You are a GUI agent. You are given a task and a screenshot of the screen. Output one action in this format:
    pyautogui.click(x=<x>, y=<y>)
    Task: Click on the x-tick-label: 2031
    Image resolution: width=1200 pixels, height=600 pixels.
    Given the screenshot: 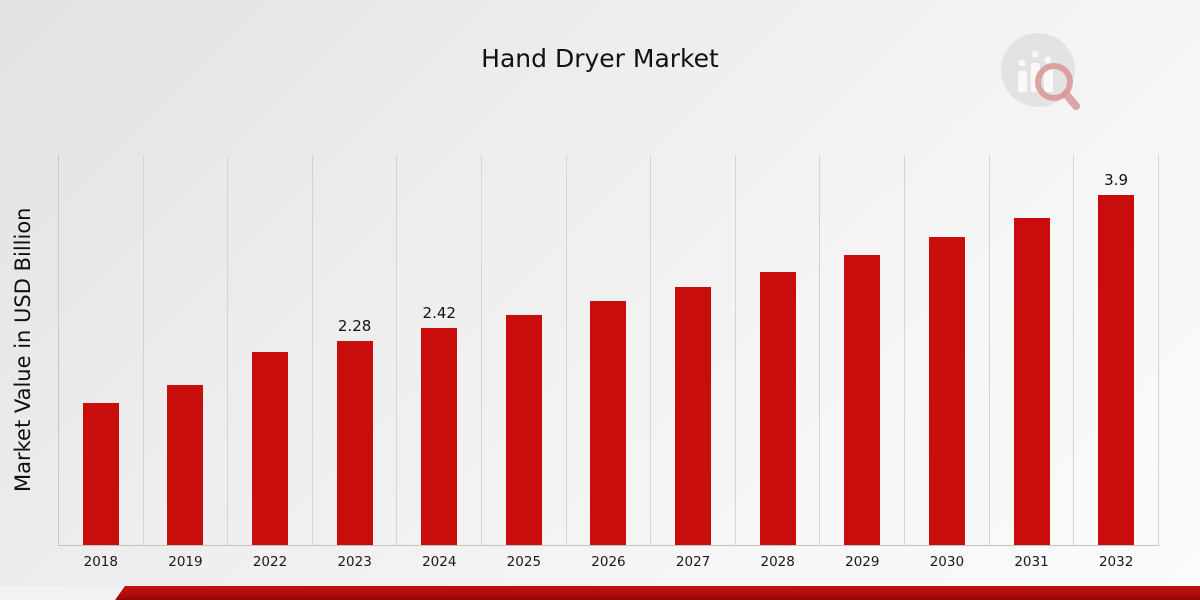 What is the action you would take?
    pyautogui.click(x=1031, y=562)
    